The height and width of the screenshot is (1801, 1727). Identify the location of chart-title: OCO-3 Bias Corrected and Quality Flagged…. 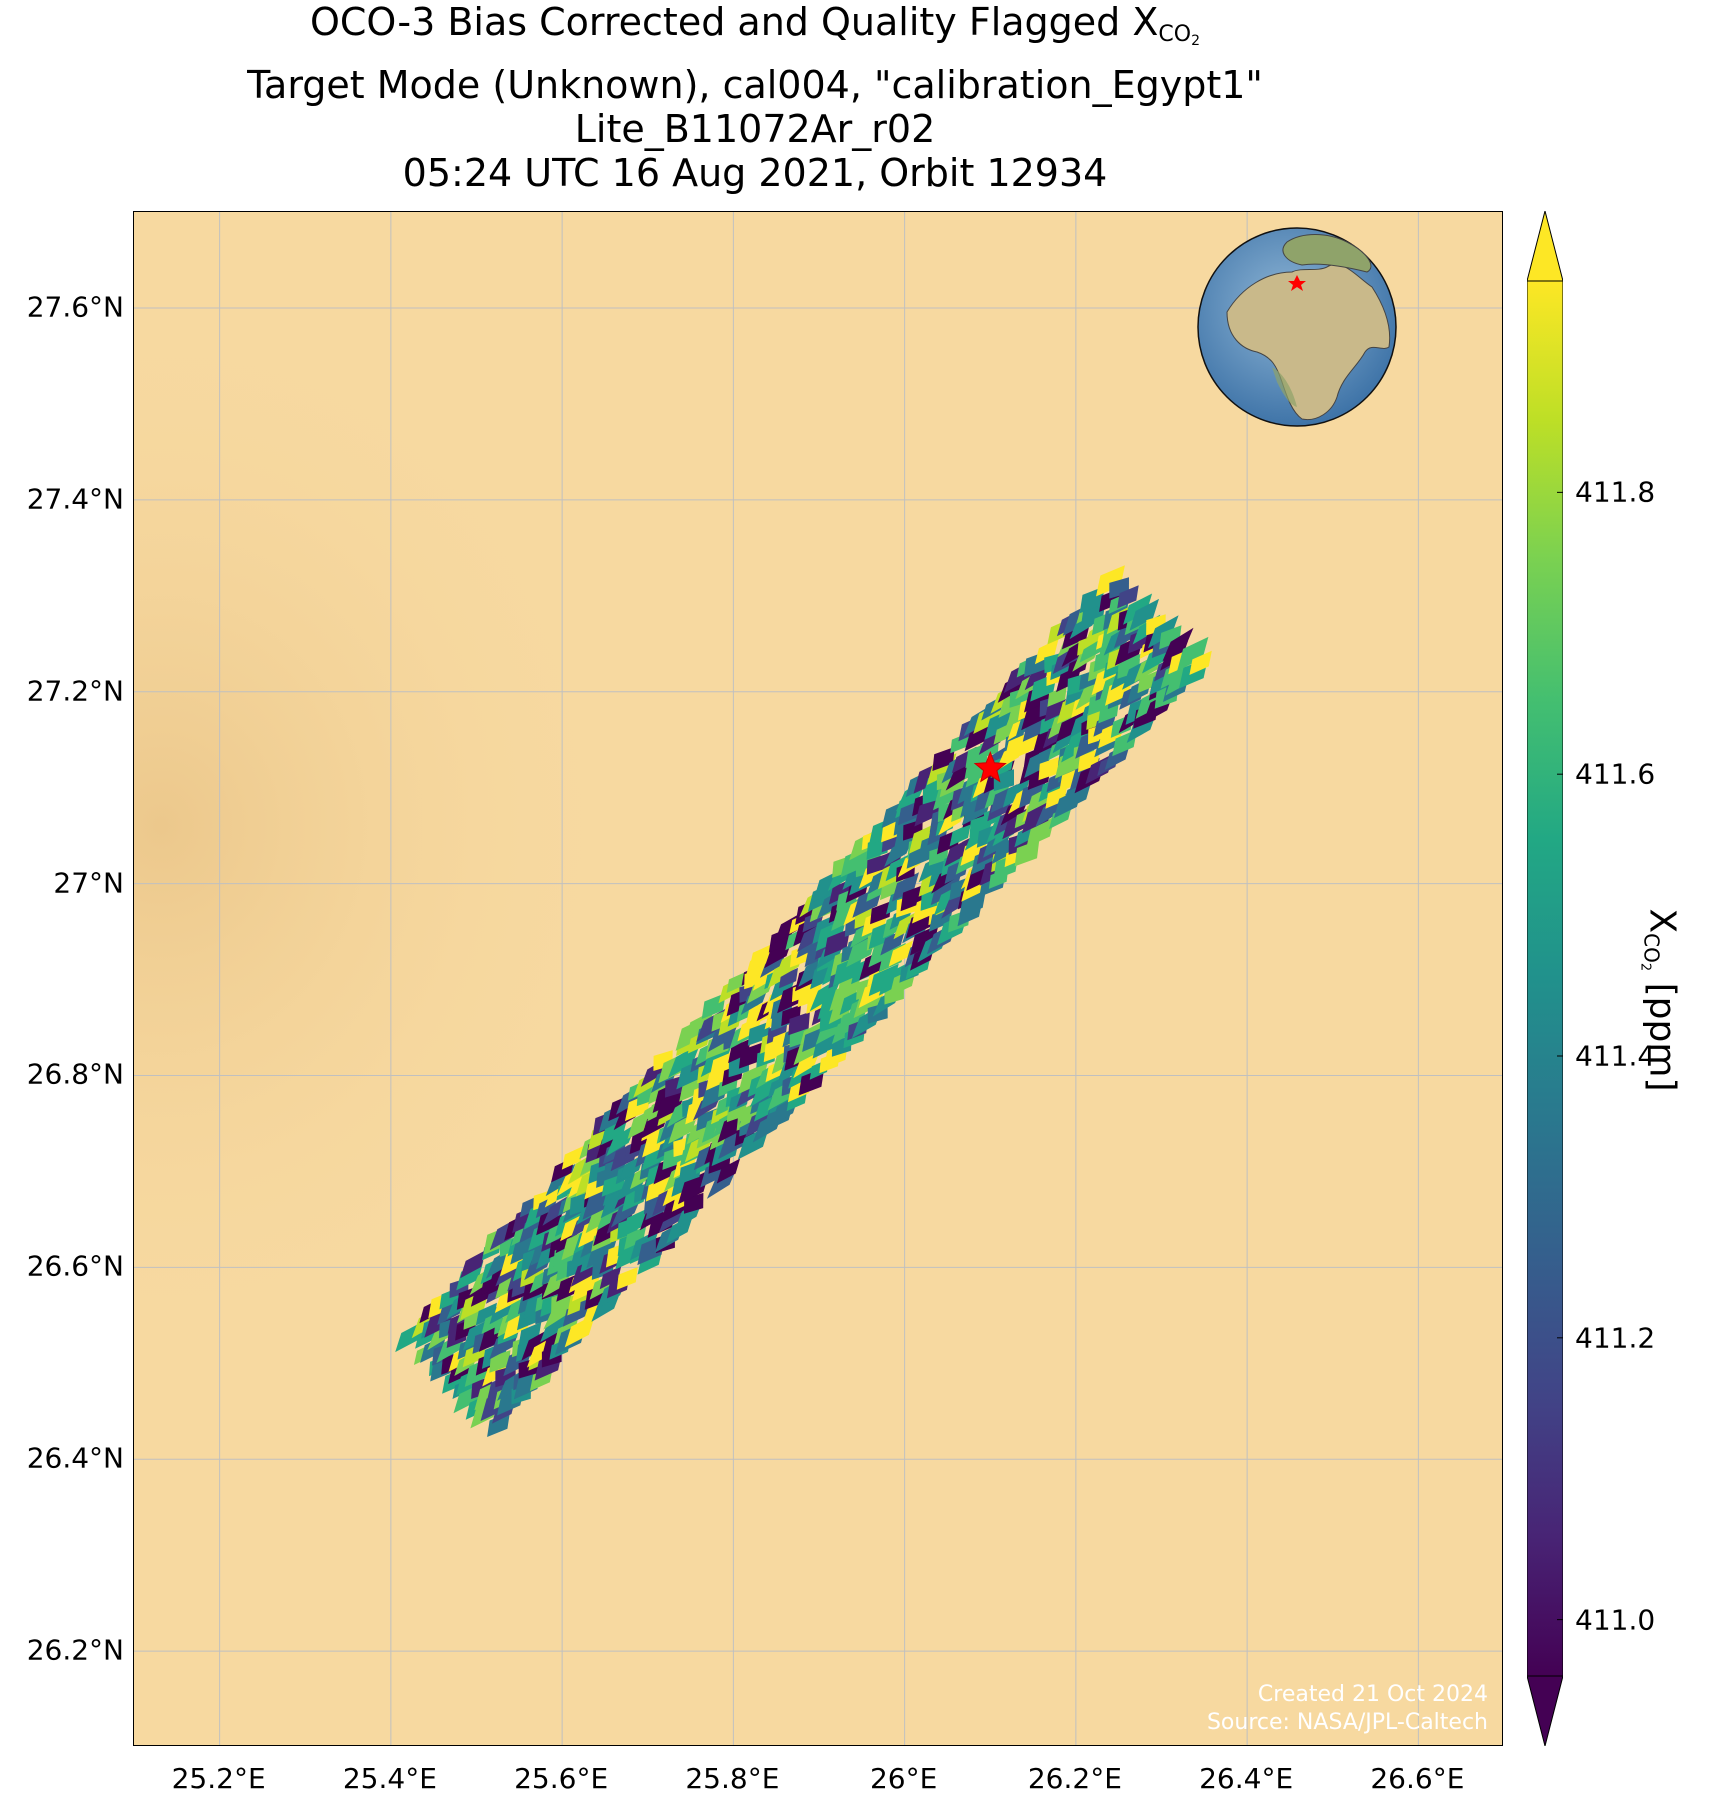
(755, 97).